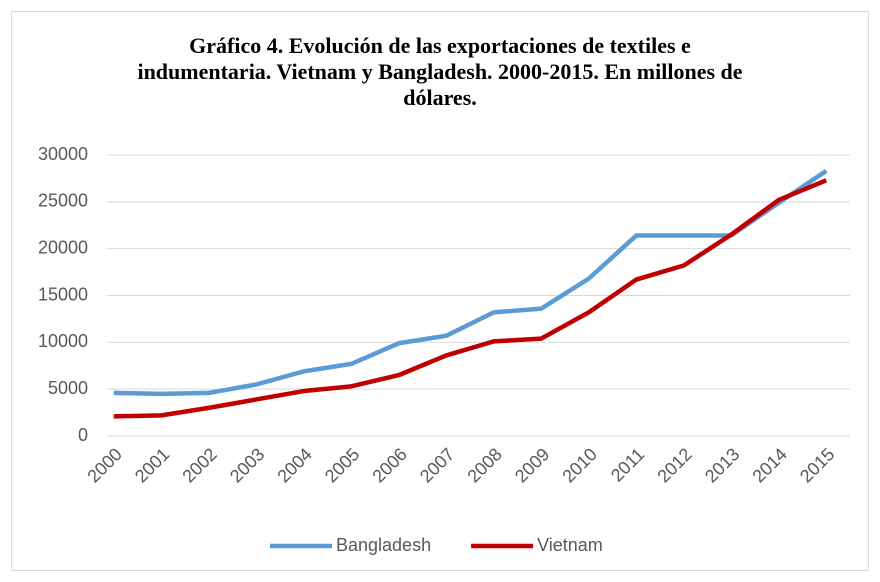 The width and height of the screenshot is (880, 582). What do you see at coordinates (63, 341) in the screenshot?
I see `y-tick-label: 10000` at bounding box center [63, 341].